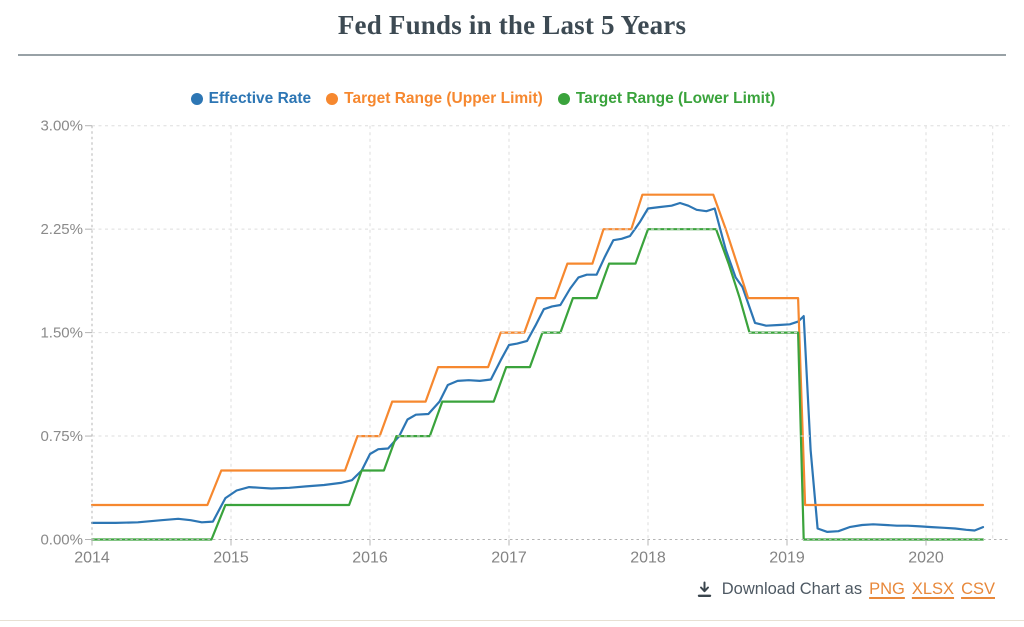 This screenshot has height=627, width=1024. What do you see at coordinates (61, 333) in the screenshot?
I see `y-tick-label: 1.50%` at bounding box center [61, 333].